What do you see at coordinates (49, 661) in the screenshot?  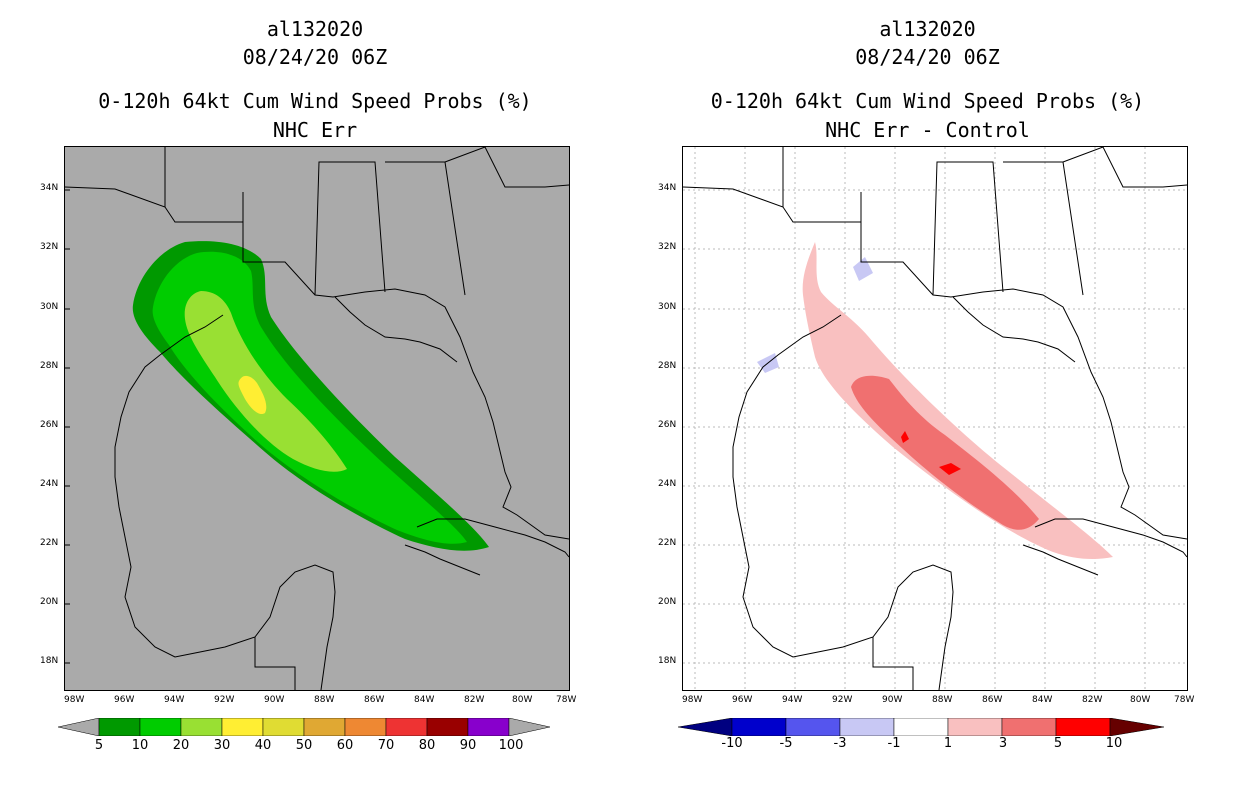 I see `left-ytick: 18N` at bounding box center [49, 661].